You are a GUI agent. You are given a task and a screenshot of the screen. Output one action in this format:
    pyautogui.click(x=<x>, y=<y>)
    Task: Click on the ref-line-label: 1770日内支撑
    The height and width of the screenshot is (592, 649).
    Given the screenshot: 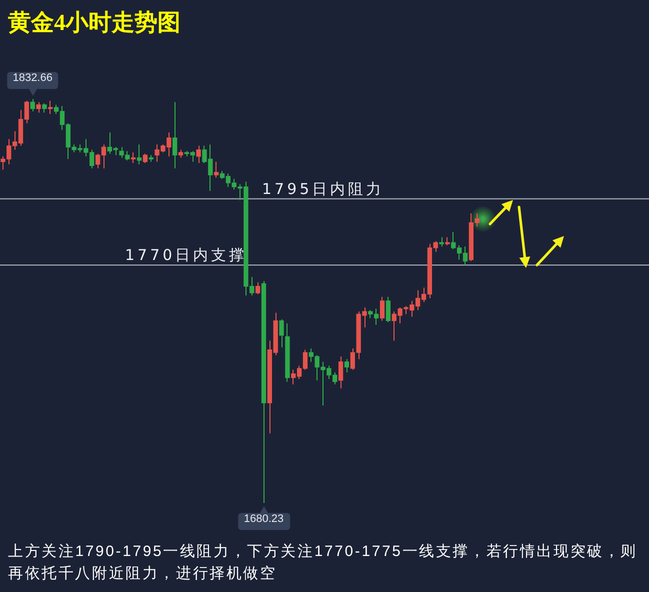 What is the action you would take?
    pyautogui.click(x=186, y=255)
    